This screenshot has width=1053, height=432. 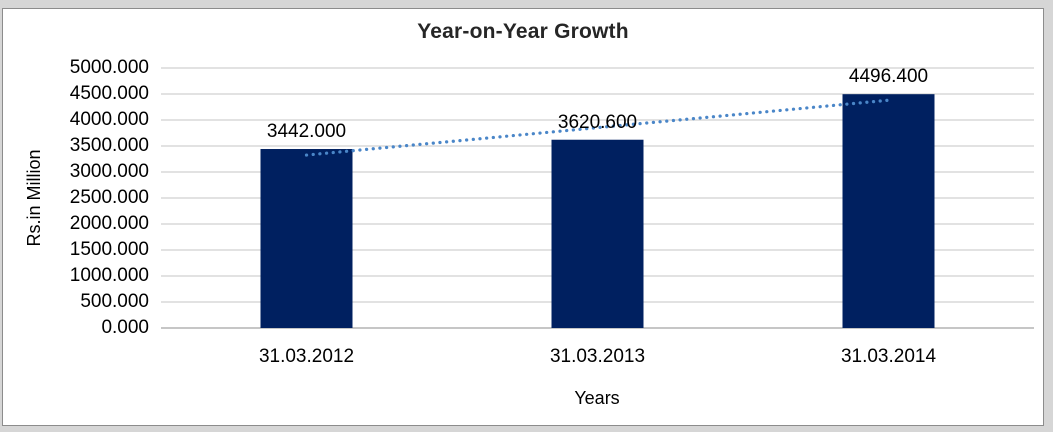 I want to click on y-tick-label: 2500.000, so click(x=109, y=197).